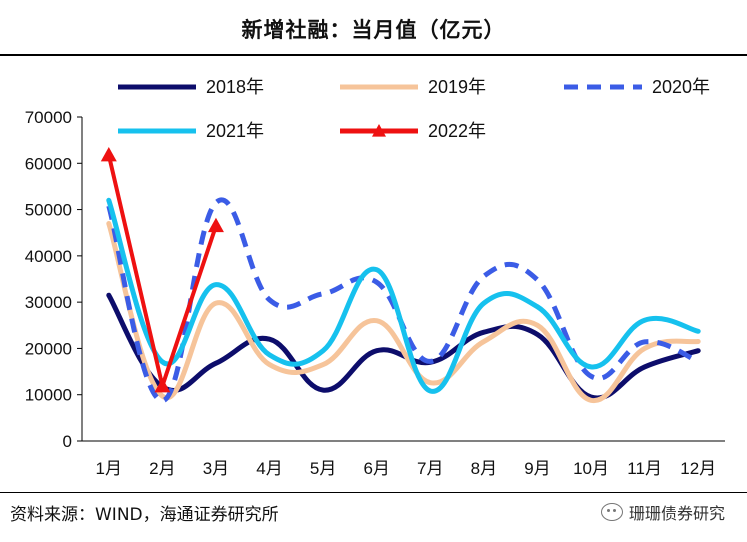 This screenshot has width=747, height=542. I want to click on legend-label-2019: 2019年, so click(457, 87).